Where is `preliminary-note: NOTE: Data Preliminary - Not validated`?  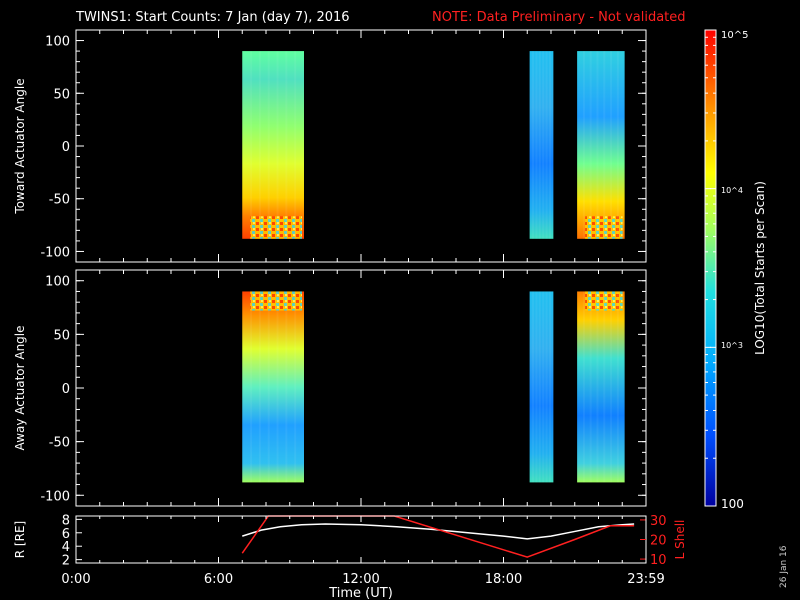 preliminary-note: NOTE: Data Preliminary - Not validated is located at coordinates (559, 17).